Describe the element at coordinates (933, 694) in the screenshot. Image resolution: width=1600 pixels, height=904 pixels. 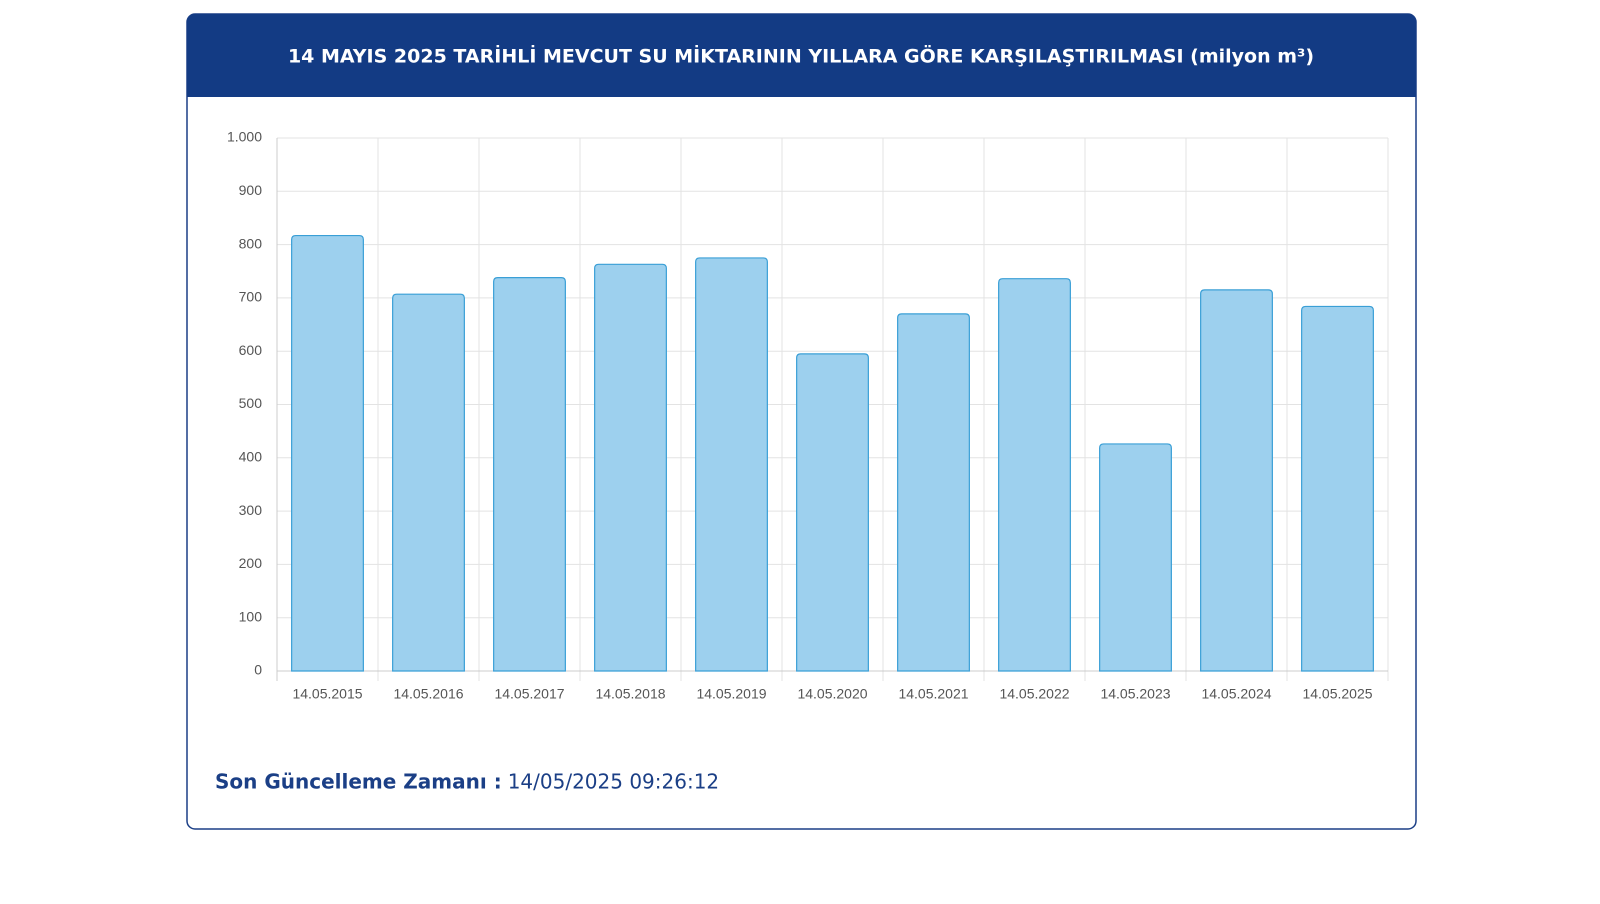
I see `x-tick-label: 14.05.2021` at that location.